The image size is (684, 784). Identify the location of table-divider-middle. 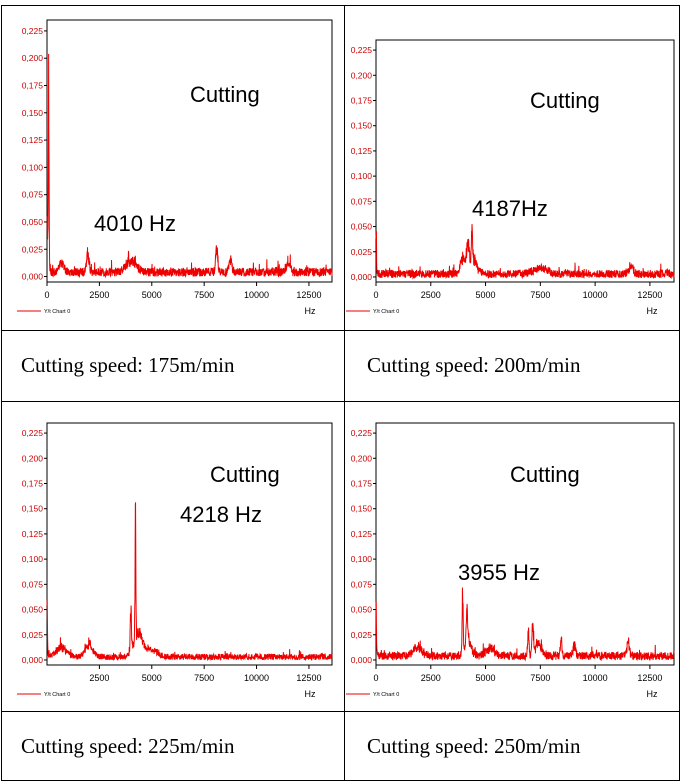
(340, 401).